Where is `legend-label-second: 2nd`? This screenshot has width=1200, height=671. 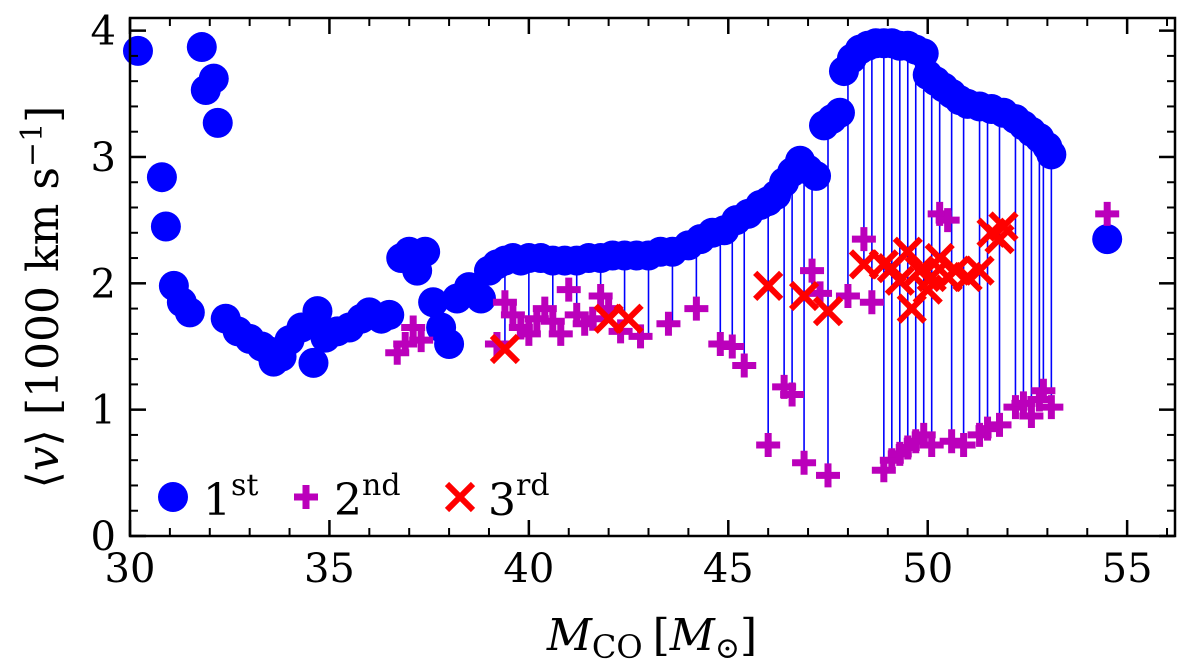 legend-label-second: 2nd is located at coordinates (367, 497).